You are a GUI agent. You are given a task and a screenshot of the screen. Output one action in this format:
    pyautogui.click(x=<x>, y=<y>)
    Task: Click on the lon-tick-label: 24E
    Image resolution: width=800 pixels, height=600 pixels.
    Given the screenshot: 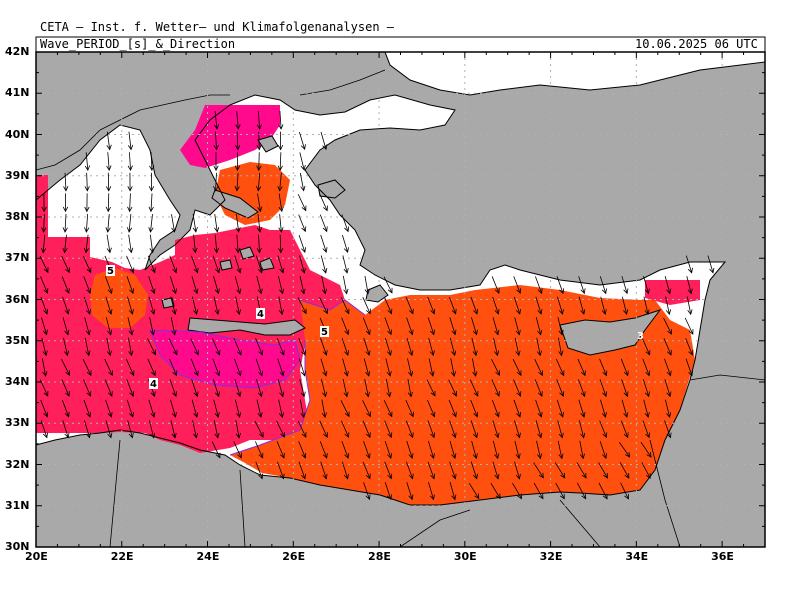 What is the action you would take?
    pyautogui.click(x=208, y=556)
    